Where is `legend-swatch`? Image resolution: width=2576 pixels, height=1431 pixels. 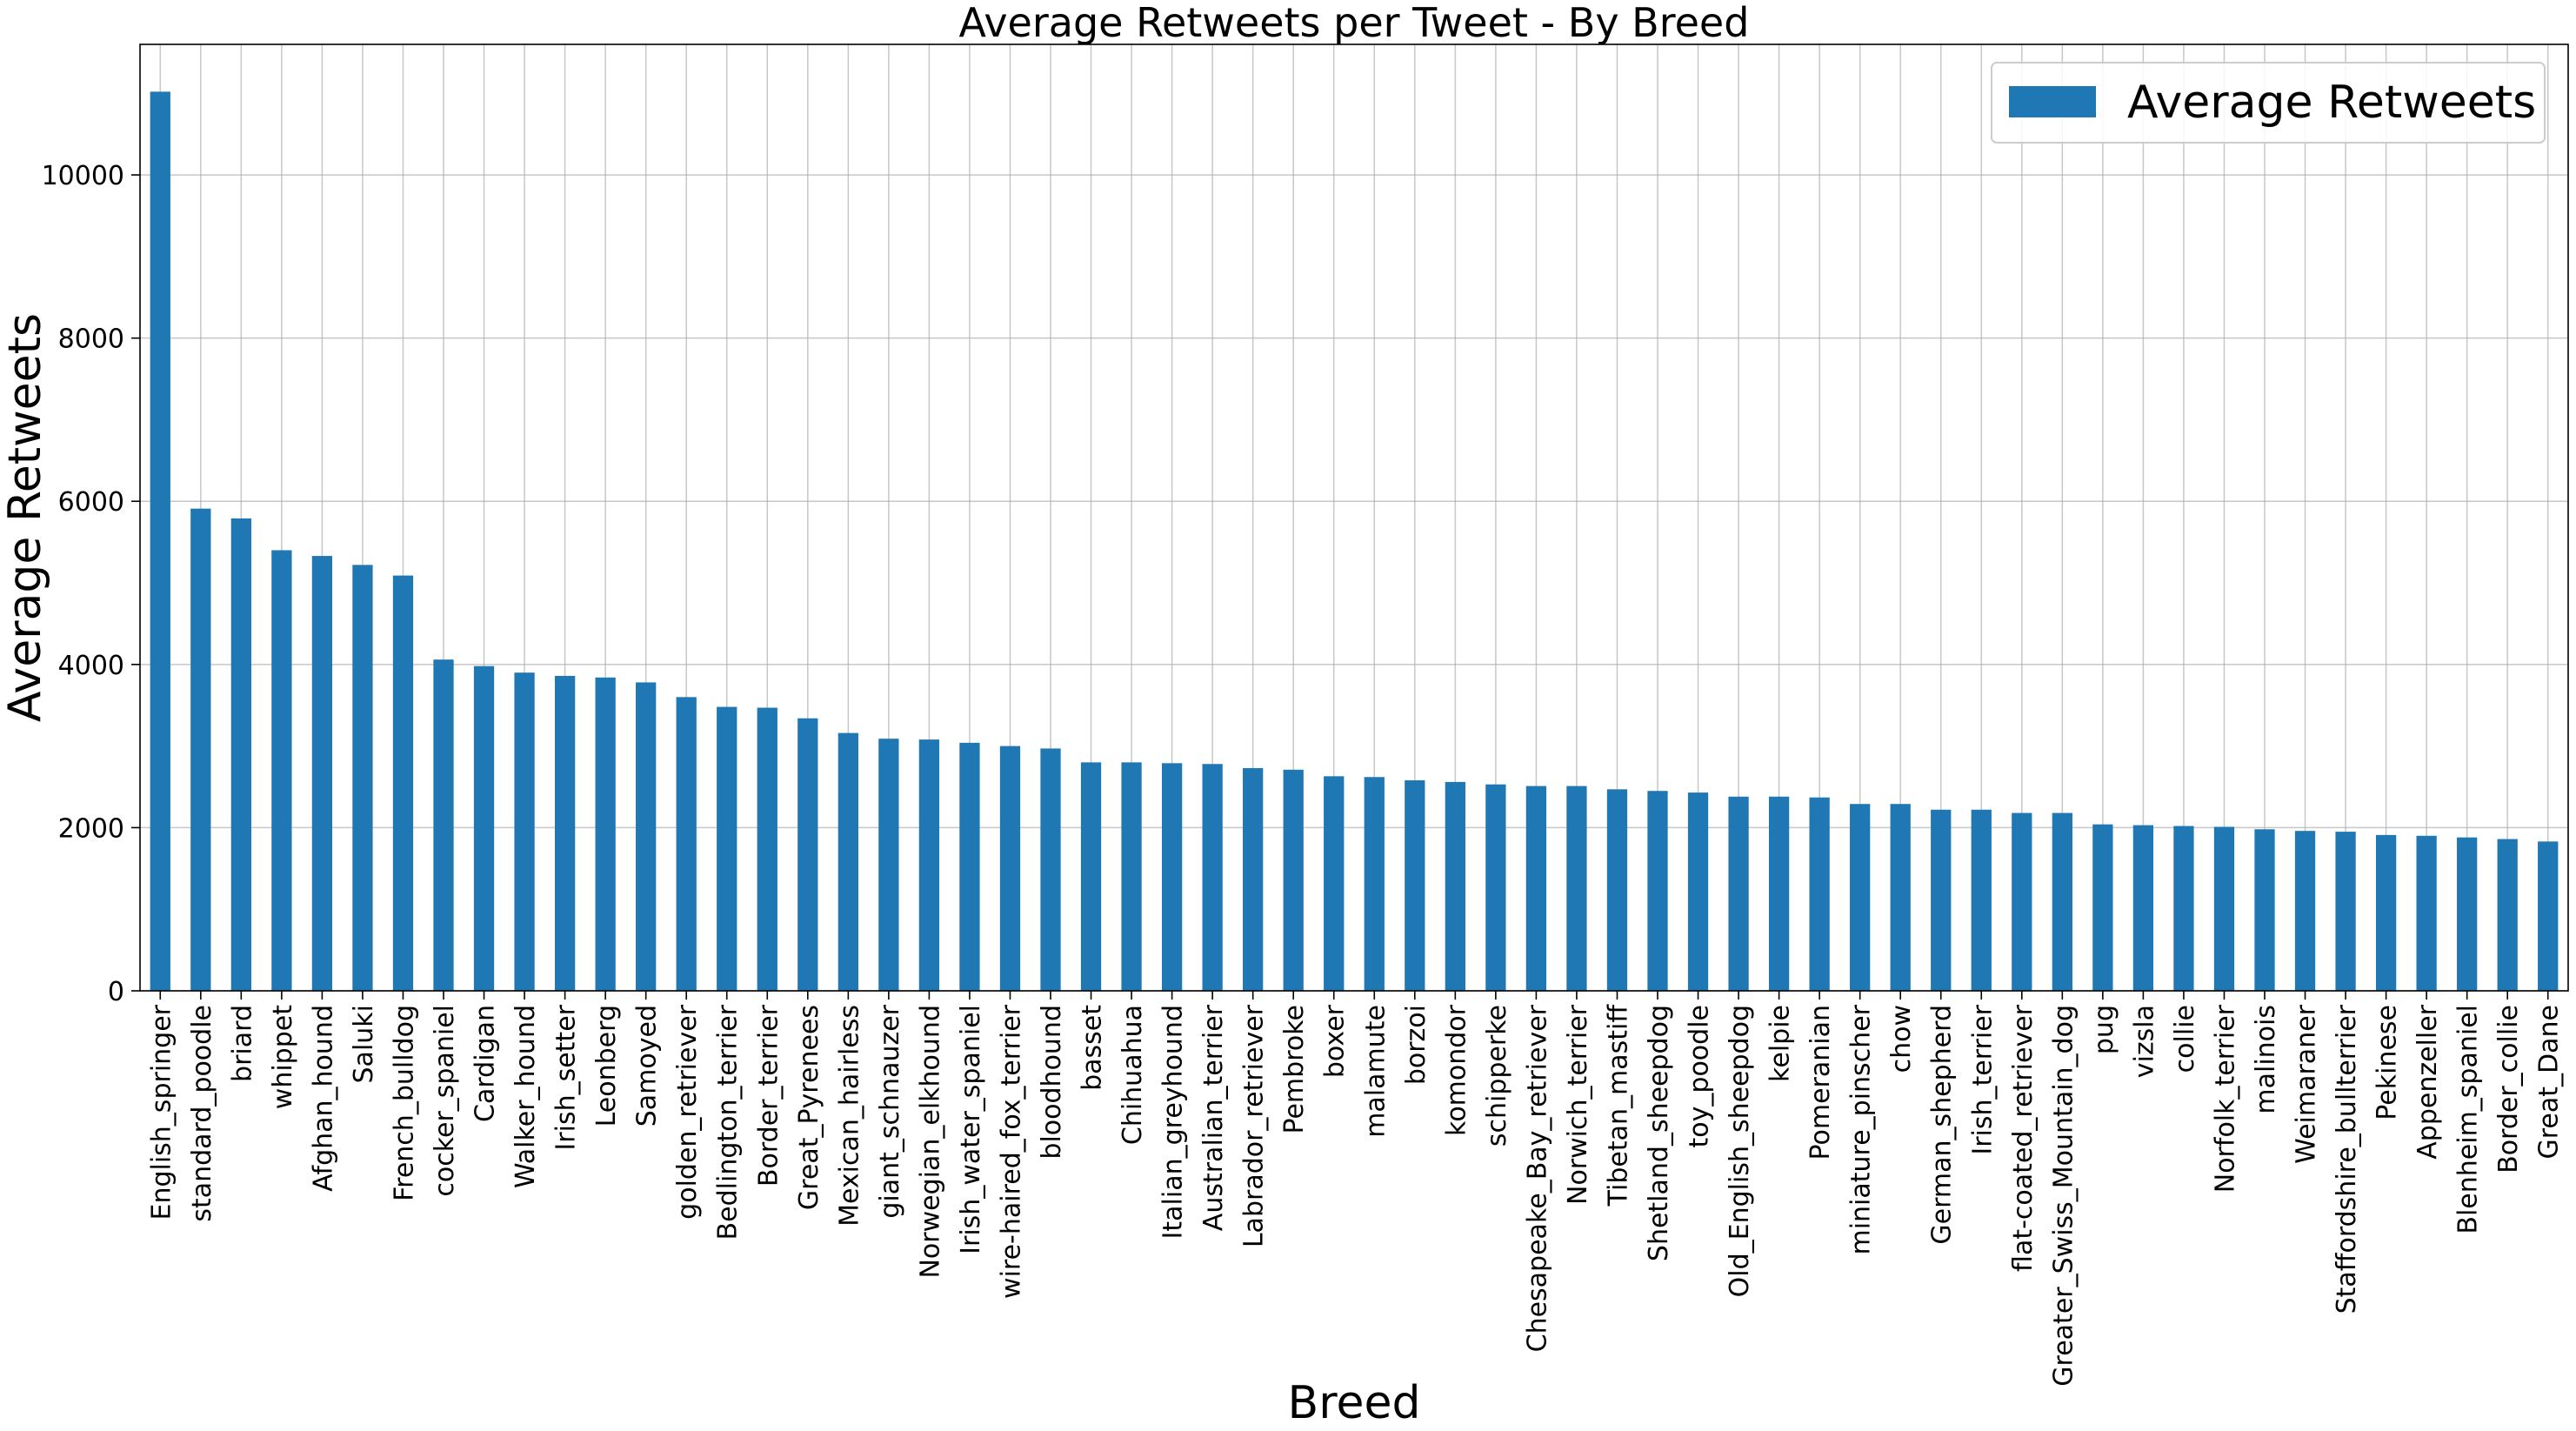 legend-swatch is located at coordinates (2052, 102).